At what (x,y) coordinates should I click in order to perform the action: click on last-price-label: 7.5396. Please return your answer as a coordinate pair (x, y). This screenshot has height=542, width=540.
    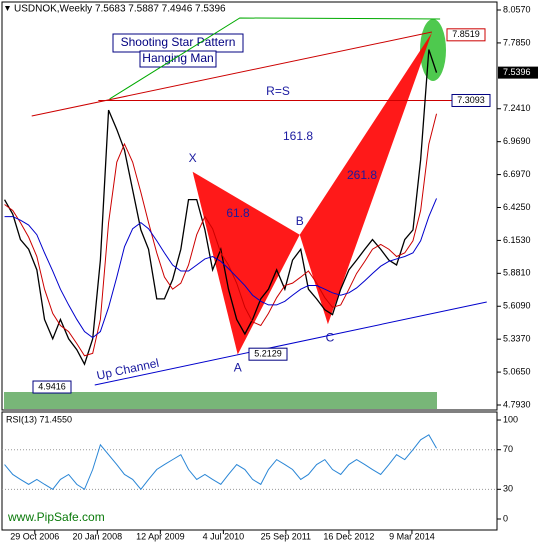
    Looking at the image, I should click on (517, 72).